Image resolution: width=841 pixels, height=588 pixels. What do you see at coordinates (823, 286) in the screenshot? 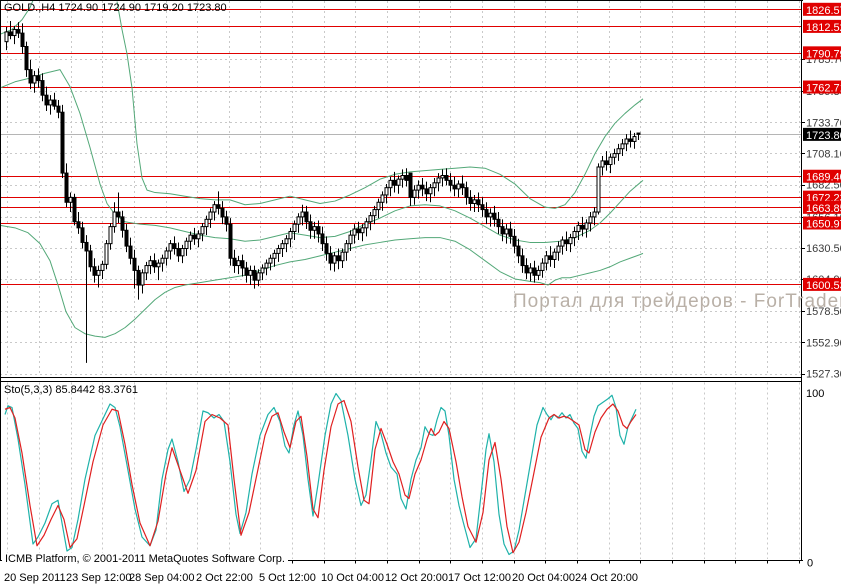
I see `svg-text: 1600.53` at bounding box center [823, 286].